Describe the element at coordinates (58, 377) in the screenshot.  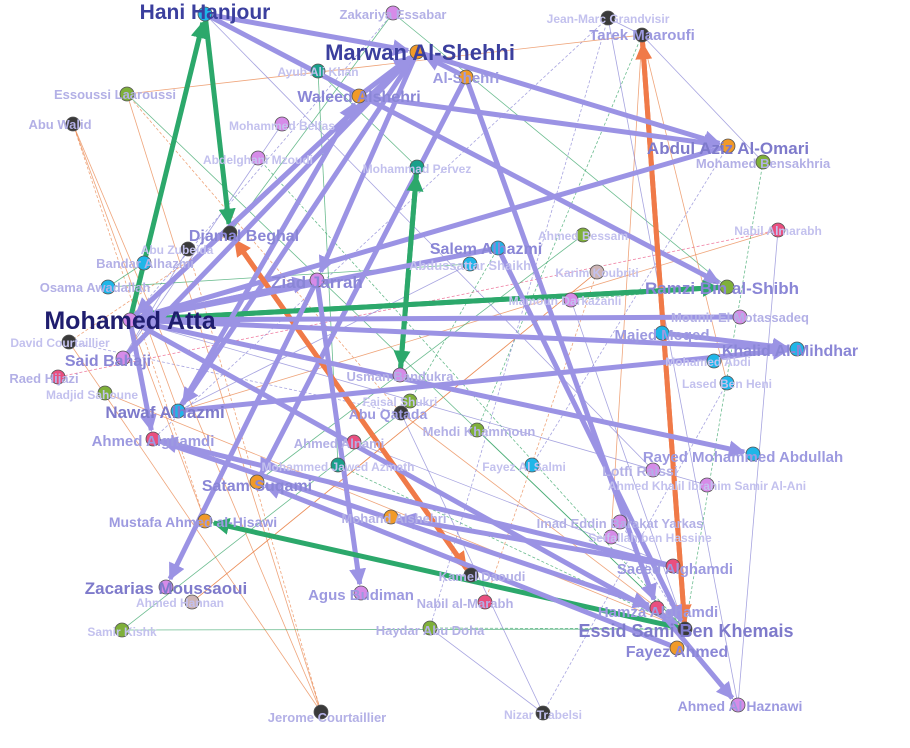
I see `node-raed` at that location.